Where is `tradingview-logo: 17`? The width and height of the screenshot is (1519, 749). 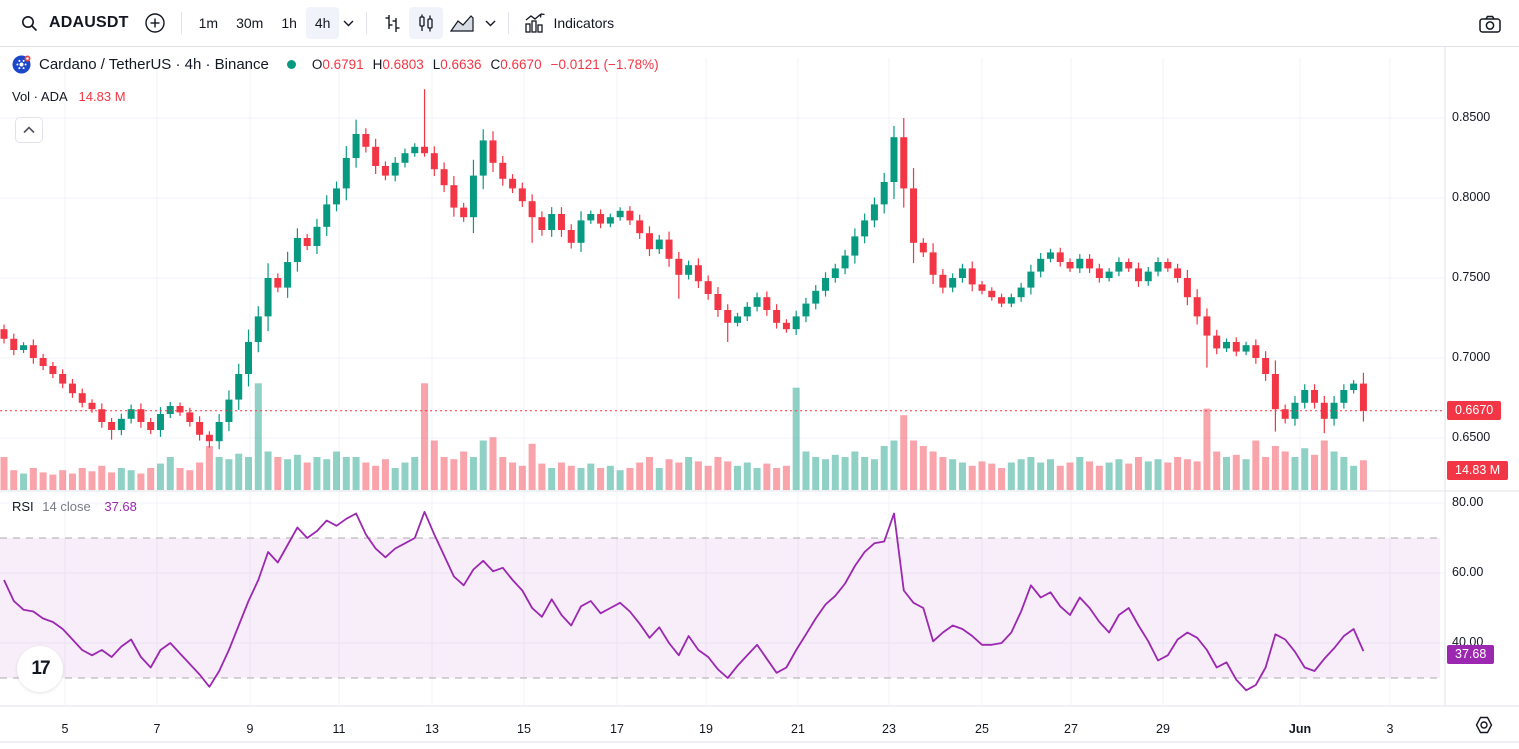 tradingview-logo: 17 is located at coordinates (40, 669).